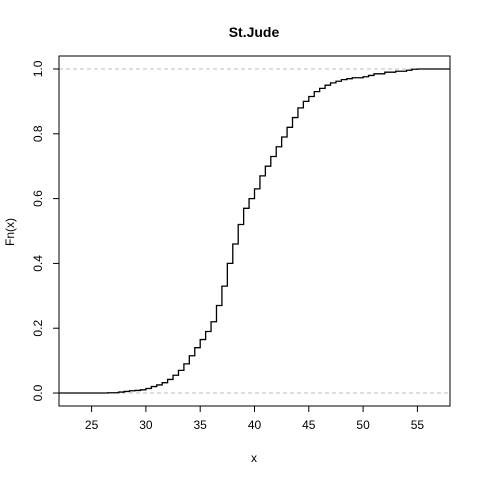  Describe the element at coordinates (38, 263) in the screenshot. I see `y-tick-label: 0.4` at that location.